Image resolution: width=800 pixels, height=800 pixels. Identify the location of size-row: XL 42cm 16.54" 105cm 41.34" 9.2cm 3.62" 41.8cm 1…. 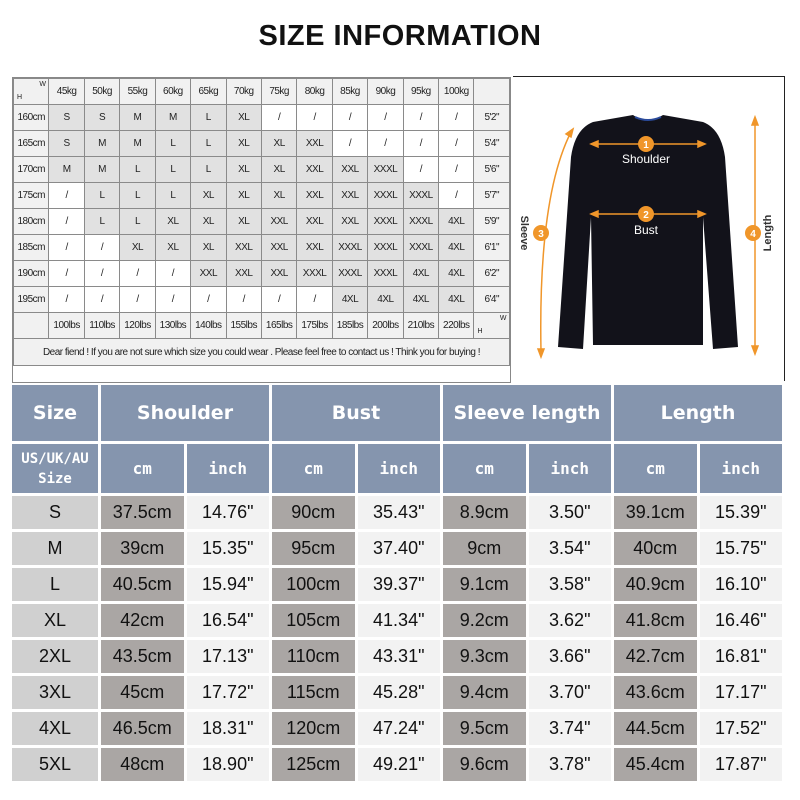
(397, 620).